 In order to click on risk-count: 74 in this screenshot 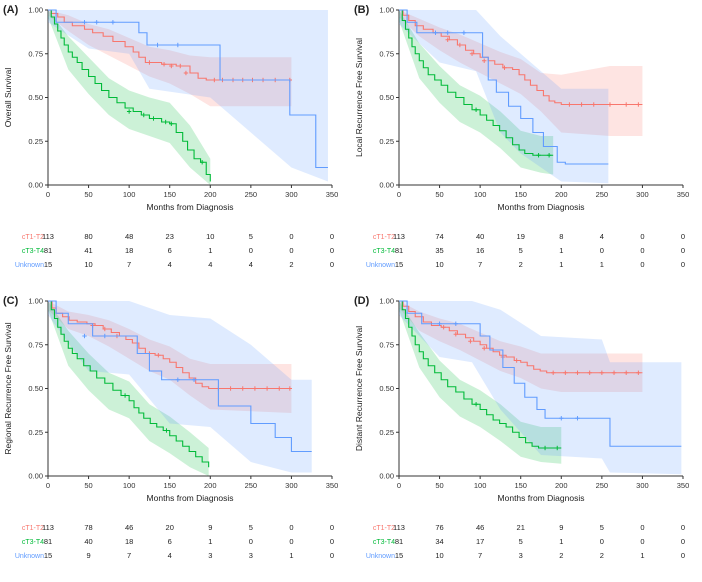, I will do `click(439, 236)`.